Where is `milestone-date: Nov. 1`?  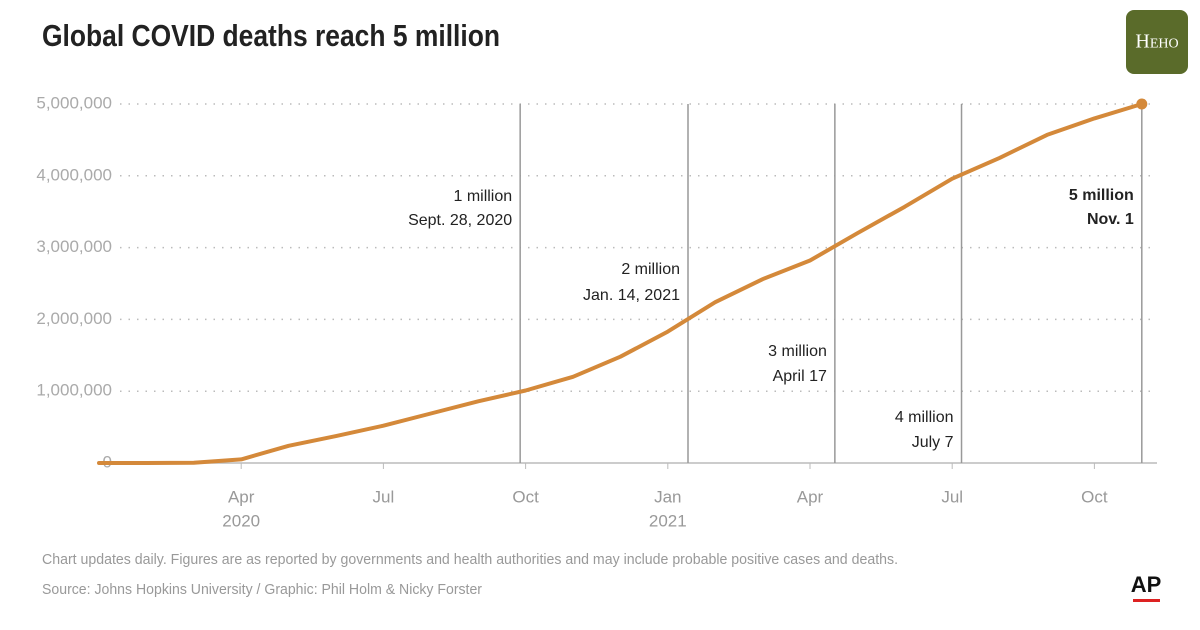
milestone-date: Nov. 1 is located at coordinates (1110, 219).